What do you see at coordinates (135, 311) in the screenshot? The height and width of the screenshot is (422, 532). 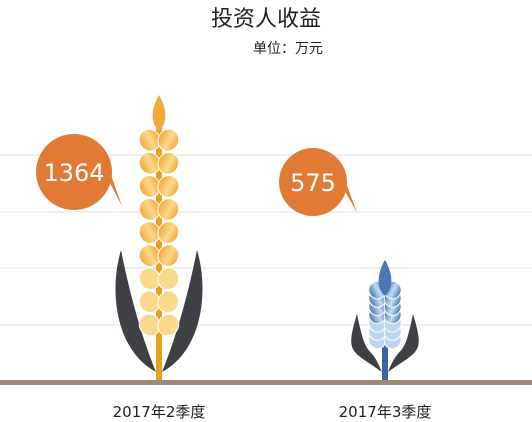 I see `leaf-left-q2` at bounding box center [135, 311].